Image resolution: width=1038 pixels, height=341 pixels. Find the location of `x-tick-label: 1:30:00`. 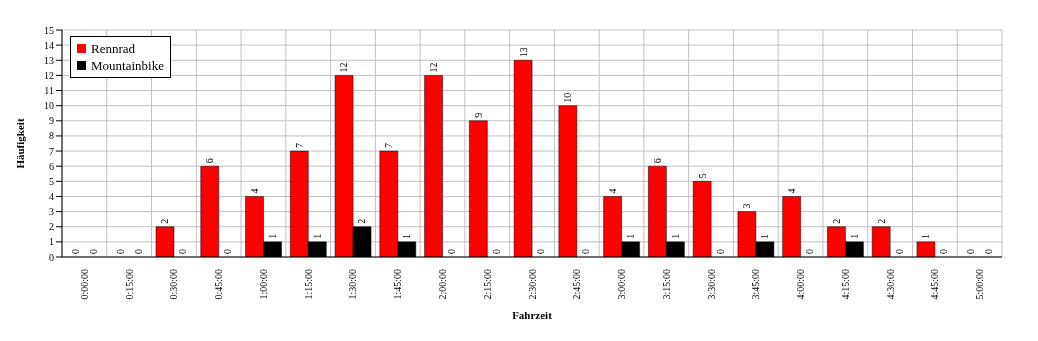

x-tick-label: 1:30:00 is located at coordinates (353, 284).